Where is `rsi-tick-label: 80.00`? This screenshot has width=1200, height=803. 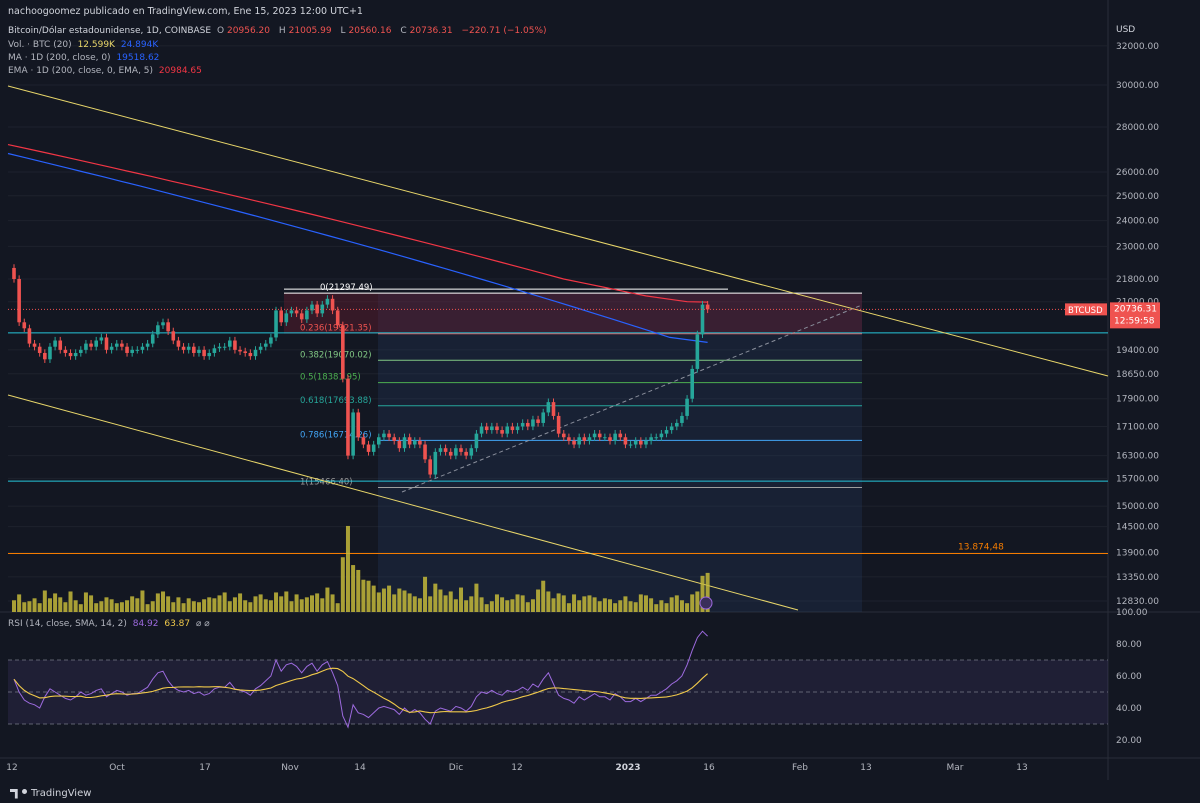 rsi-tick-label: 80.00 is located at coordinates (1129, 645).